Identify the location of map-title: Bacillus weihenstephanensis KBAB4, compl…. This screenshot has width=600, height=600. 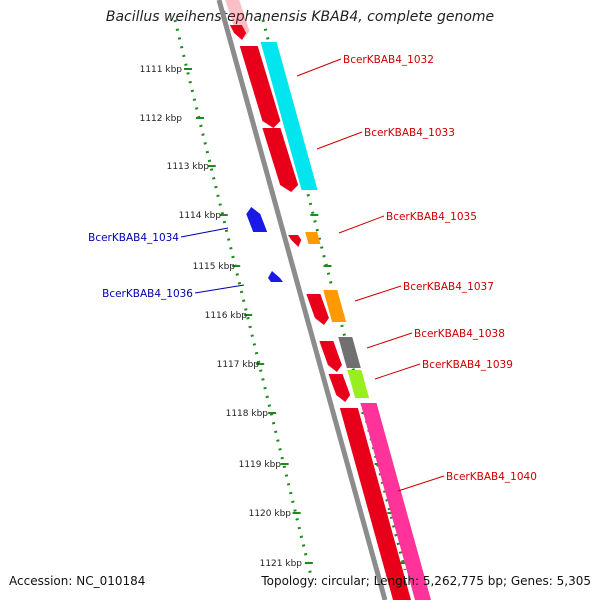
(300, 17).